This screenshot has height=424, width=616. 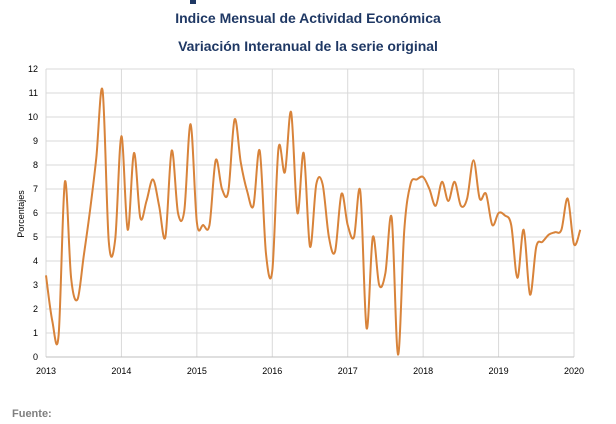 What do you see at coordinates (35, 237) in the screenshot?
I see `y-tick-label: 5` at bounding box center [35, 237].